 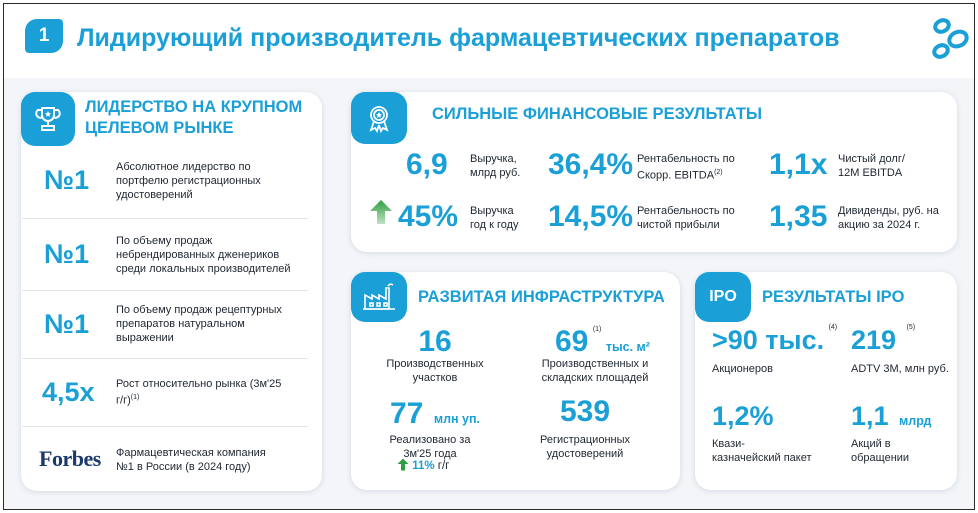 What do you see at coordinates (572, 341) in the screenshot?
I see `infra-area-value: 69` at bounding box center [572, 341].